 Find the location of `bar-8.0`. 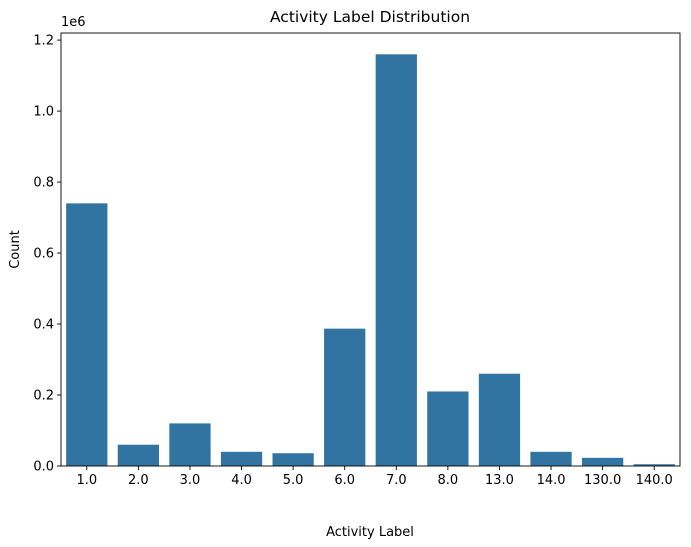

bar-8.0 is located at coordinates (448, 428).